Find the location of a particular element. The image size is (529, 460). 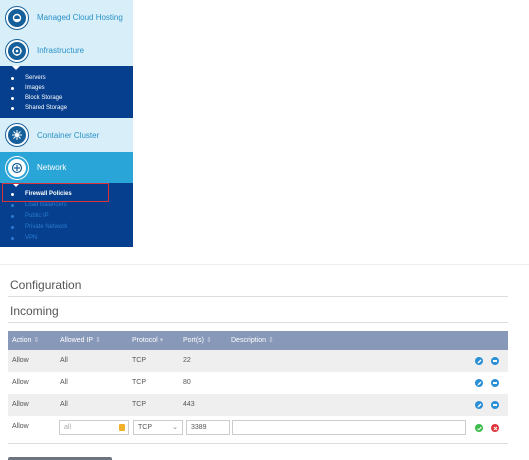

lock-icon is located at coordinates (122, 427).